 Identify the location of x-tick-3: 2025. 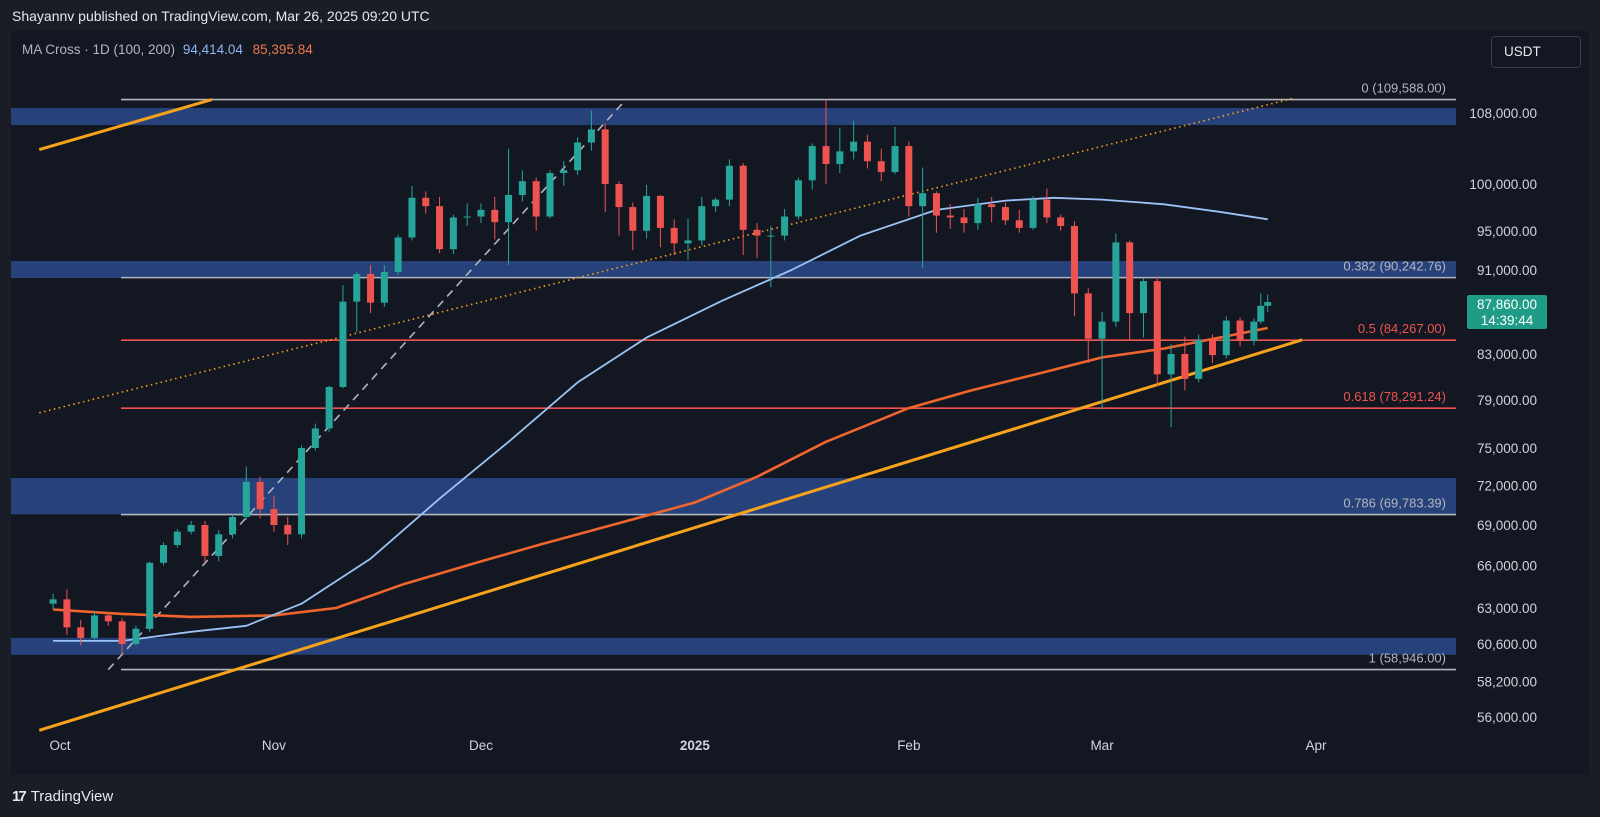
(695, 745).